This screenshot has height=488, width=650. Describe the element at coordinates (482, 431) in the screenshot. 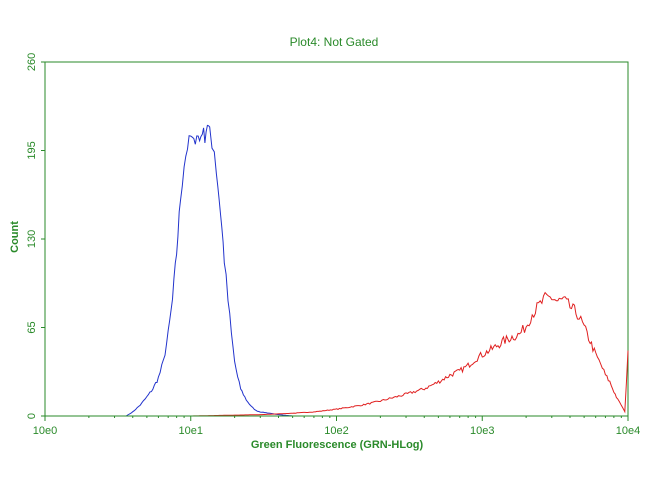

I see `x-tick-label: 10e3` at that location.